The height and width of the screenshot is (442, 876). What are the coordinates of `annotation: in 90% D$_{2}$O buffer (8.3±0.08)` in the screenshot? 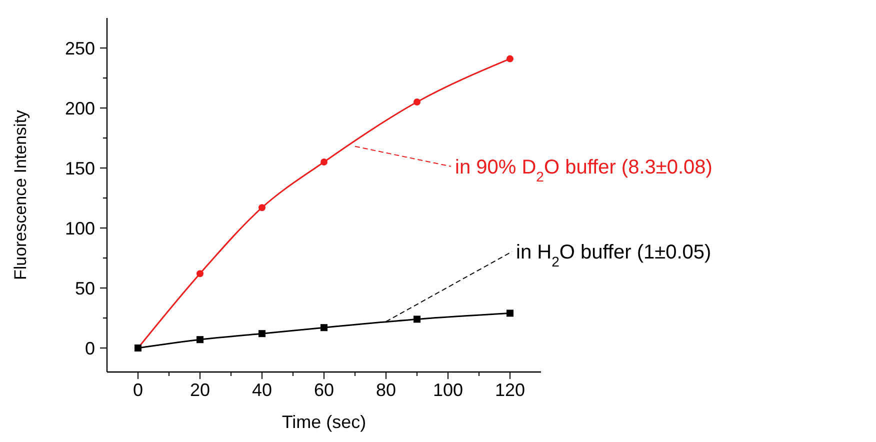 It's located at (583, 170).